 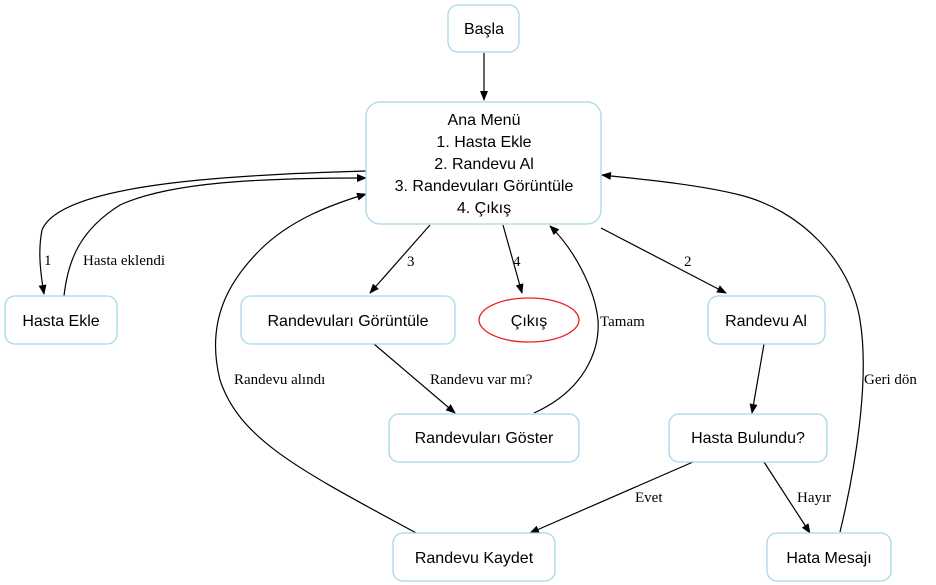 I want to click on node-book-appointment-label: Randevu Al, so click(x=766, y=321).